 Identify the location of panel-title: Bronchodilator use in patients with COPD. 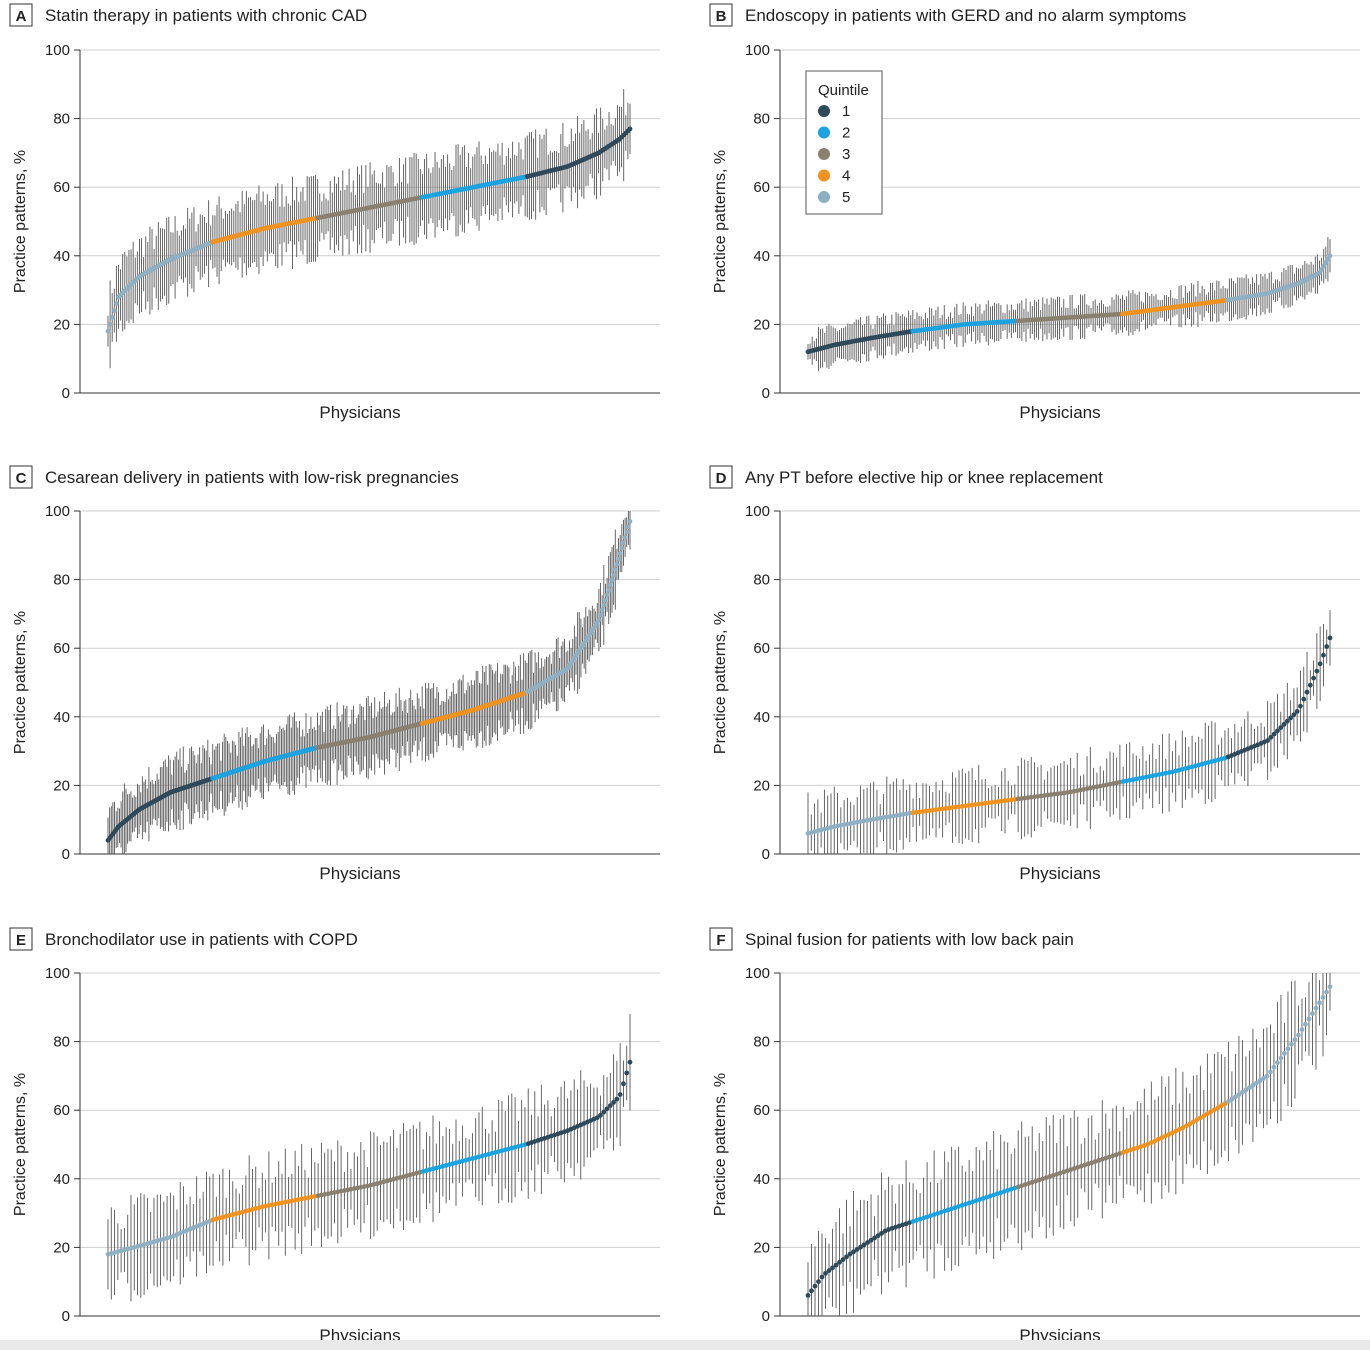
(201, 939).